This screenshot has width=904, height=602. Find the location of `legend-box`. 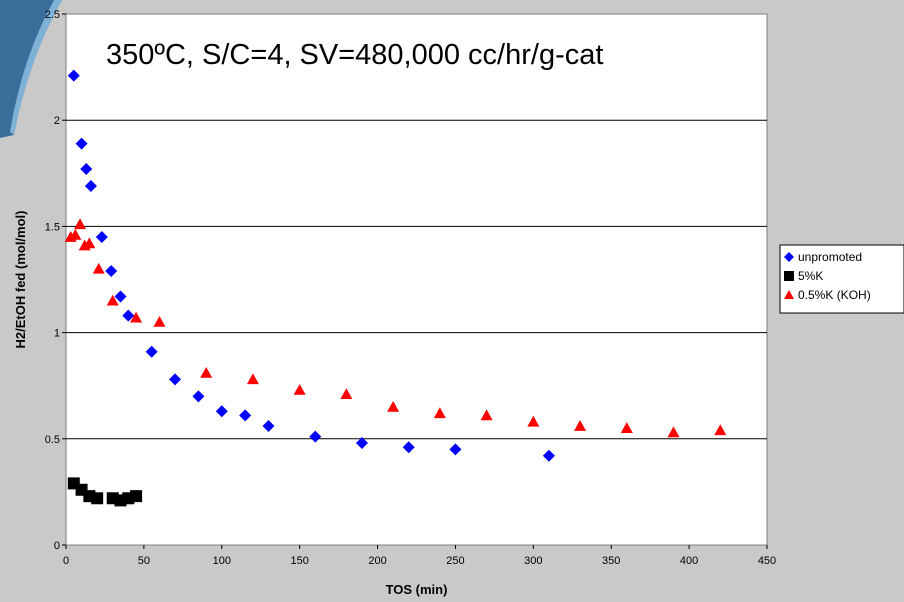

legend-box is located at coordinates (841, 279).